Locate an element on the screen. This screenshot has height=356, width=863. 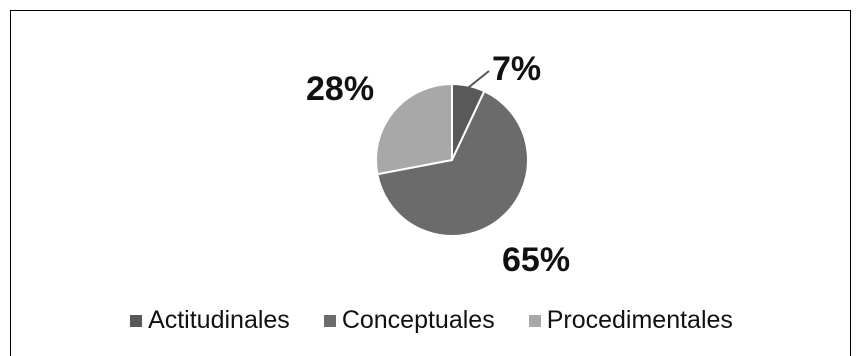
legend-item-procedimentales: Procedimentales is located at coordinates (630, 320).